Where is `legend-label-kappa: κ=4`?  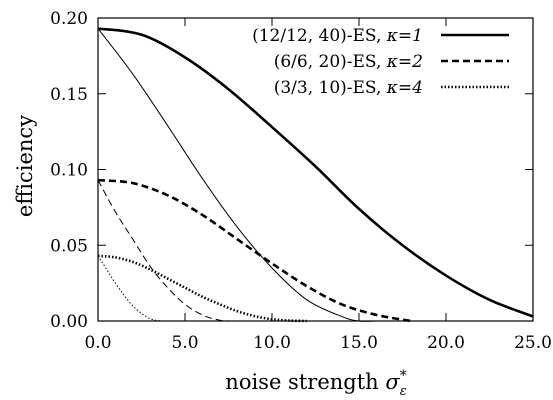
legend-label-kappa: κ=4 is located at coordinates (404, 88).